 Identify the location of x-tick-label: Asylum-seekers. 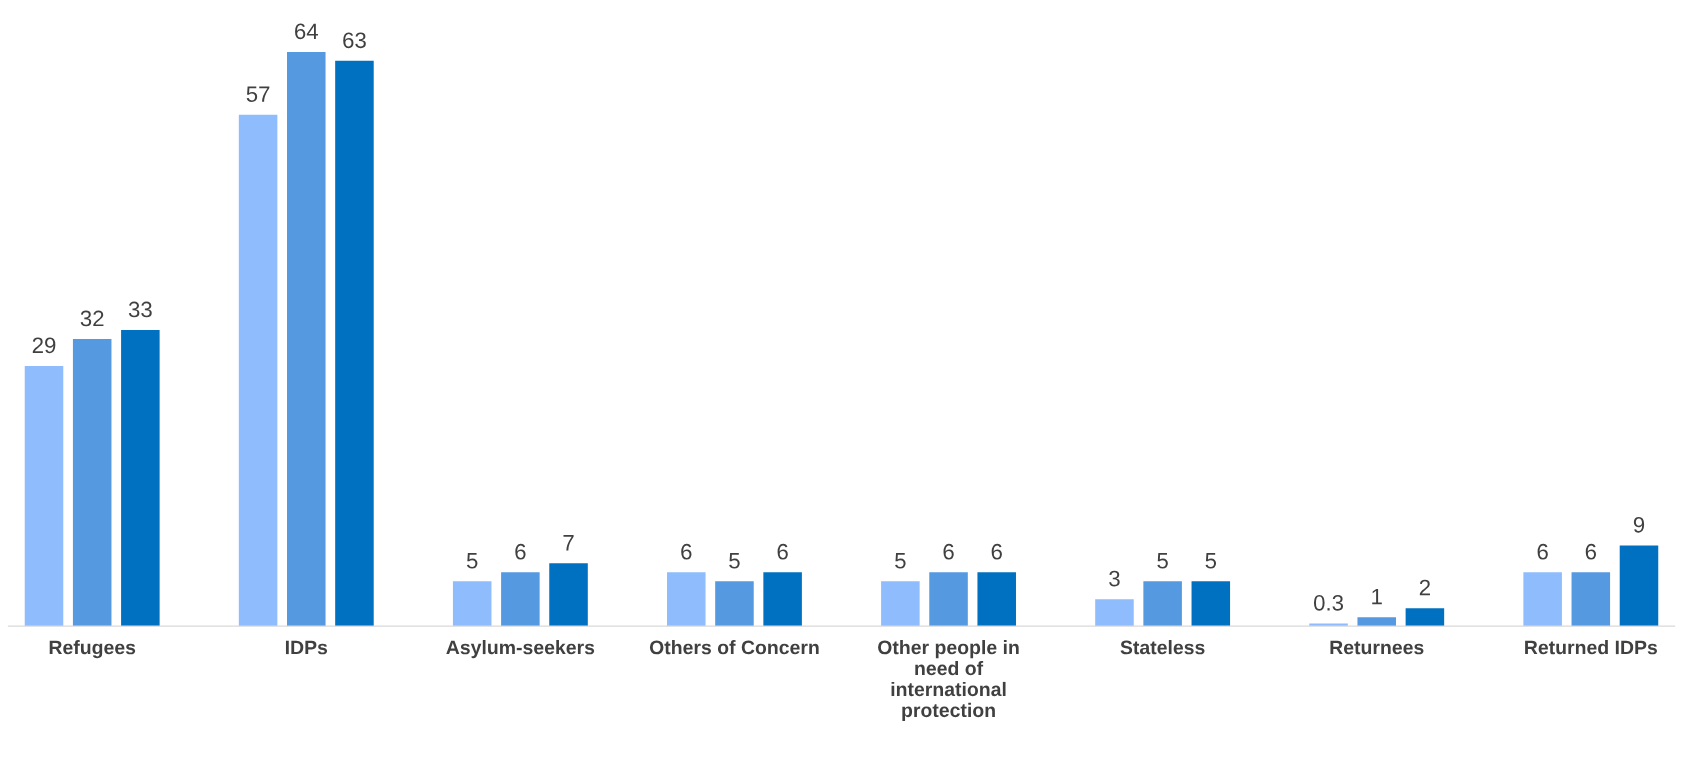
(520, 649).